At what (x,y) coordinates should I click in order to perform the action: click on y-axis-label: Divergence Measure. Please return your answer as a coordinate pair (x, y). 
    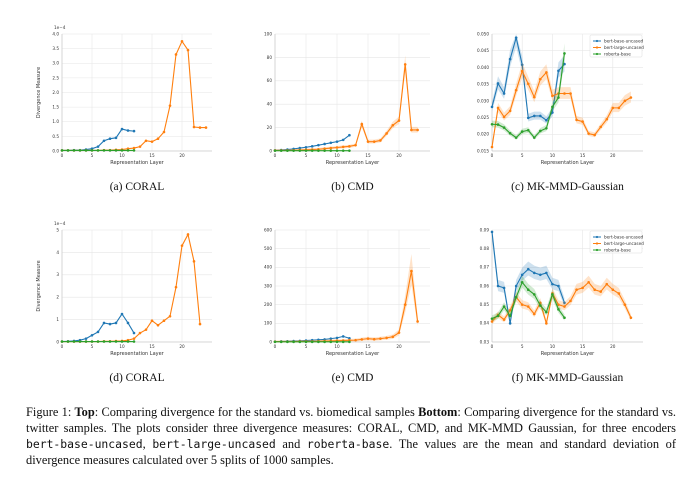
    Looking at the image, I should click on (39, 92).